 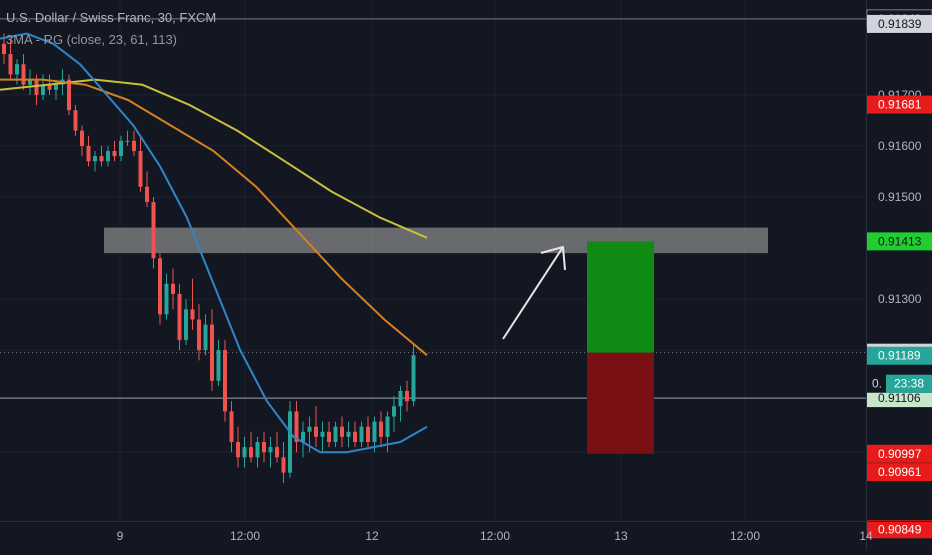 I want to click on price-label-text: 0.91106, so click(x=899, y=398).